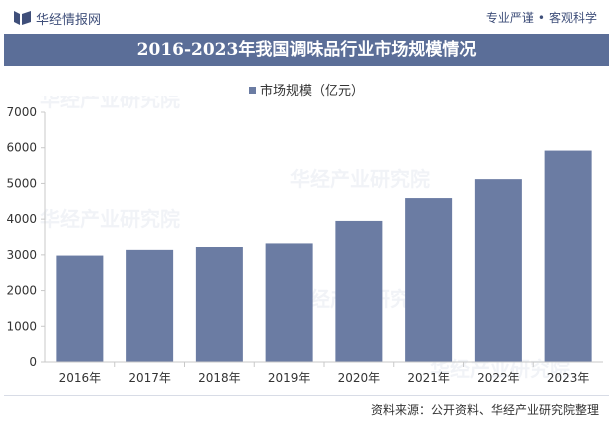  I want to click on legend: 市场规模（亿元）, so click(306, 89).